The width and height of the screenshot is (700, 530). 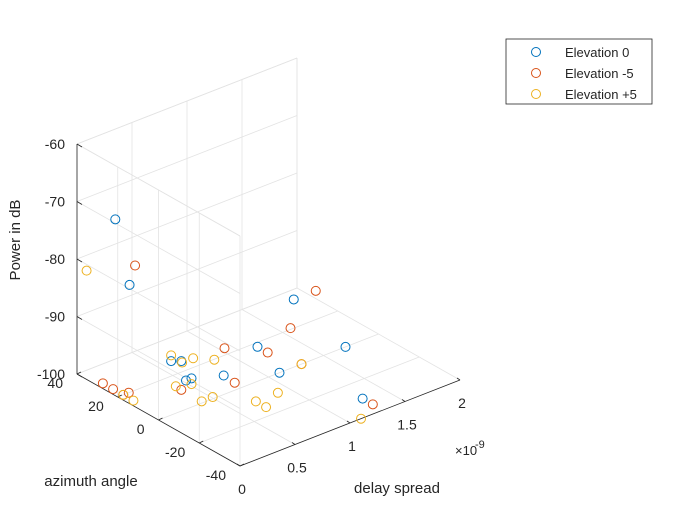 I want to click on x-multiplier-exponent: -9, so click(x=480, y=445).